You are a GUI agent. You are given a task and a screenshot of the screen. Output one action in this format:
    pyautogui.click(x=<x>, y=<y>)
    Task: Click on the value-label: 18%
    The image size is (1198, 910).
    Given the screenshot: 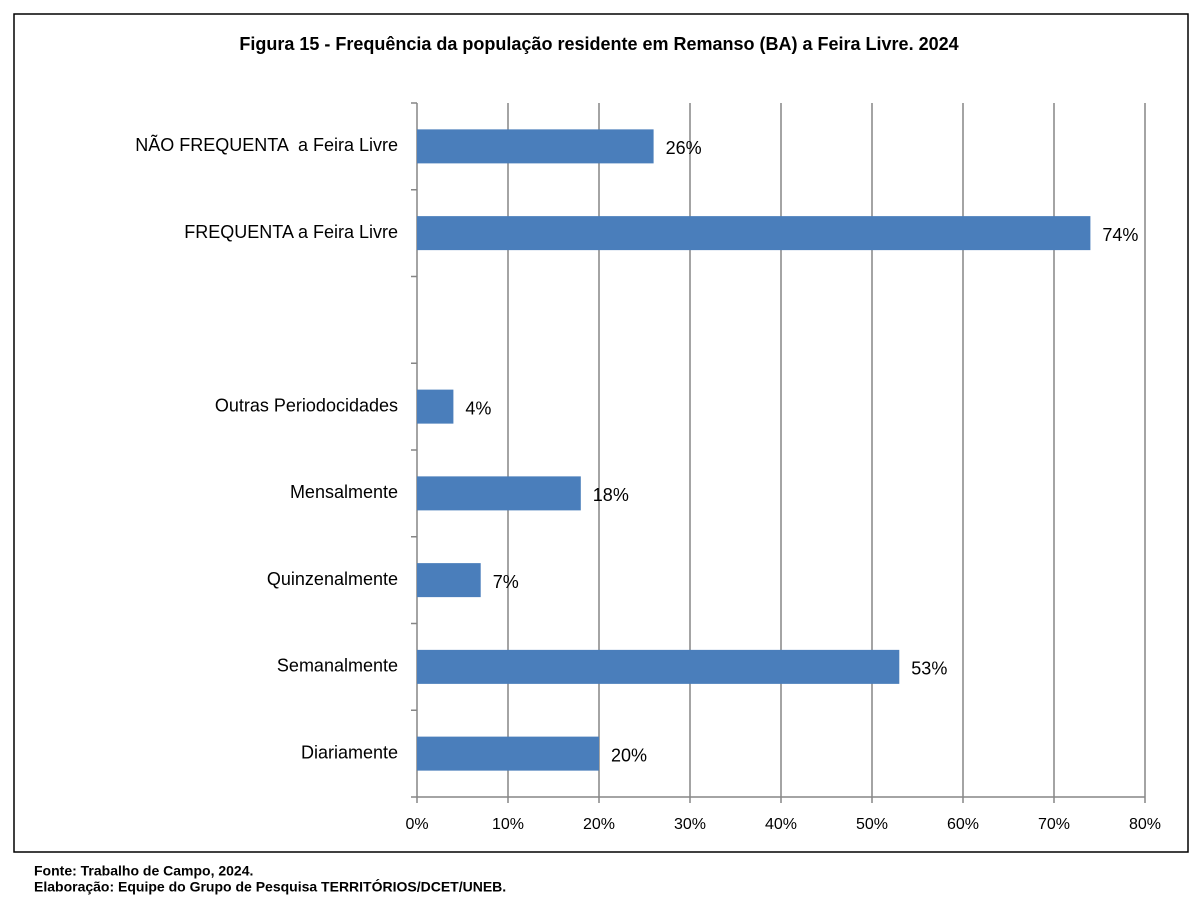 What is the action you would take?
    pyautogui.click(x=611, y=495)
    